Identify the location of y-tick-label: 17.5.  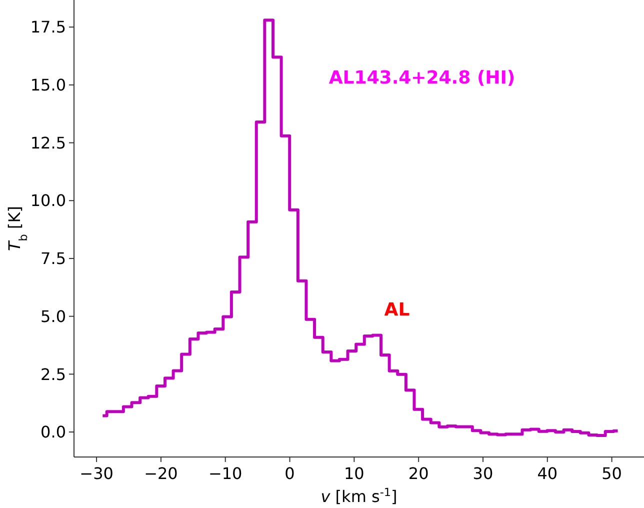
(48, 27).